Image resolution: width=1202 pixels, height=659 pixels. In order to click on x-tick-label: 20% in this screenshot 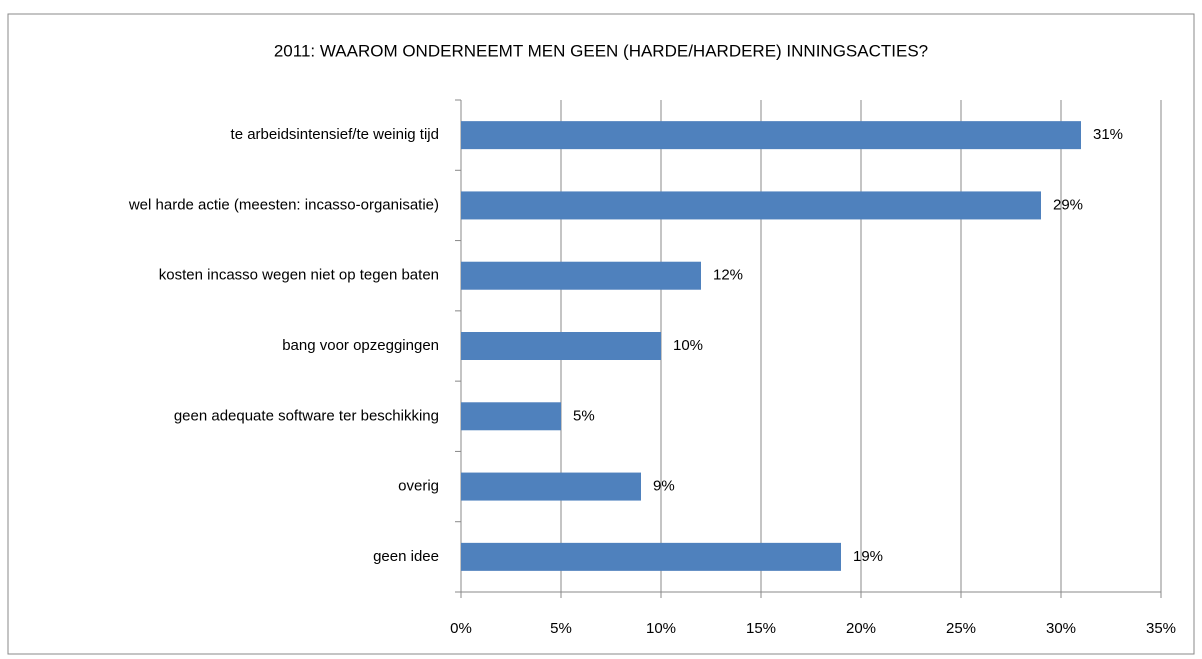, I will do `click(861, 628)`.